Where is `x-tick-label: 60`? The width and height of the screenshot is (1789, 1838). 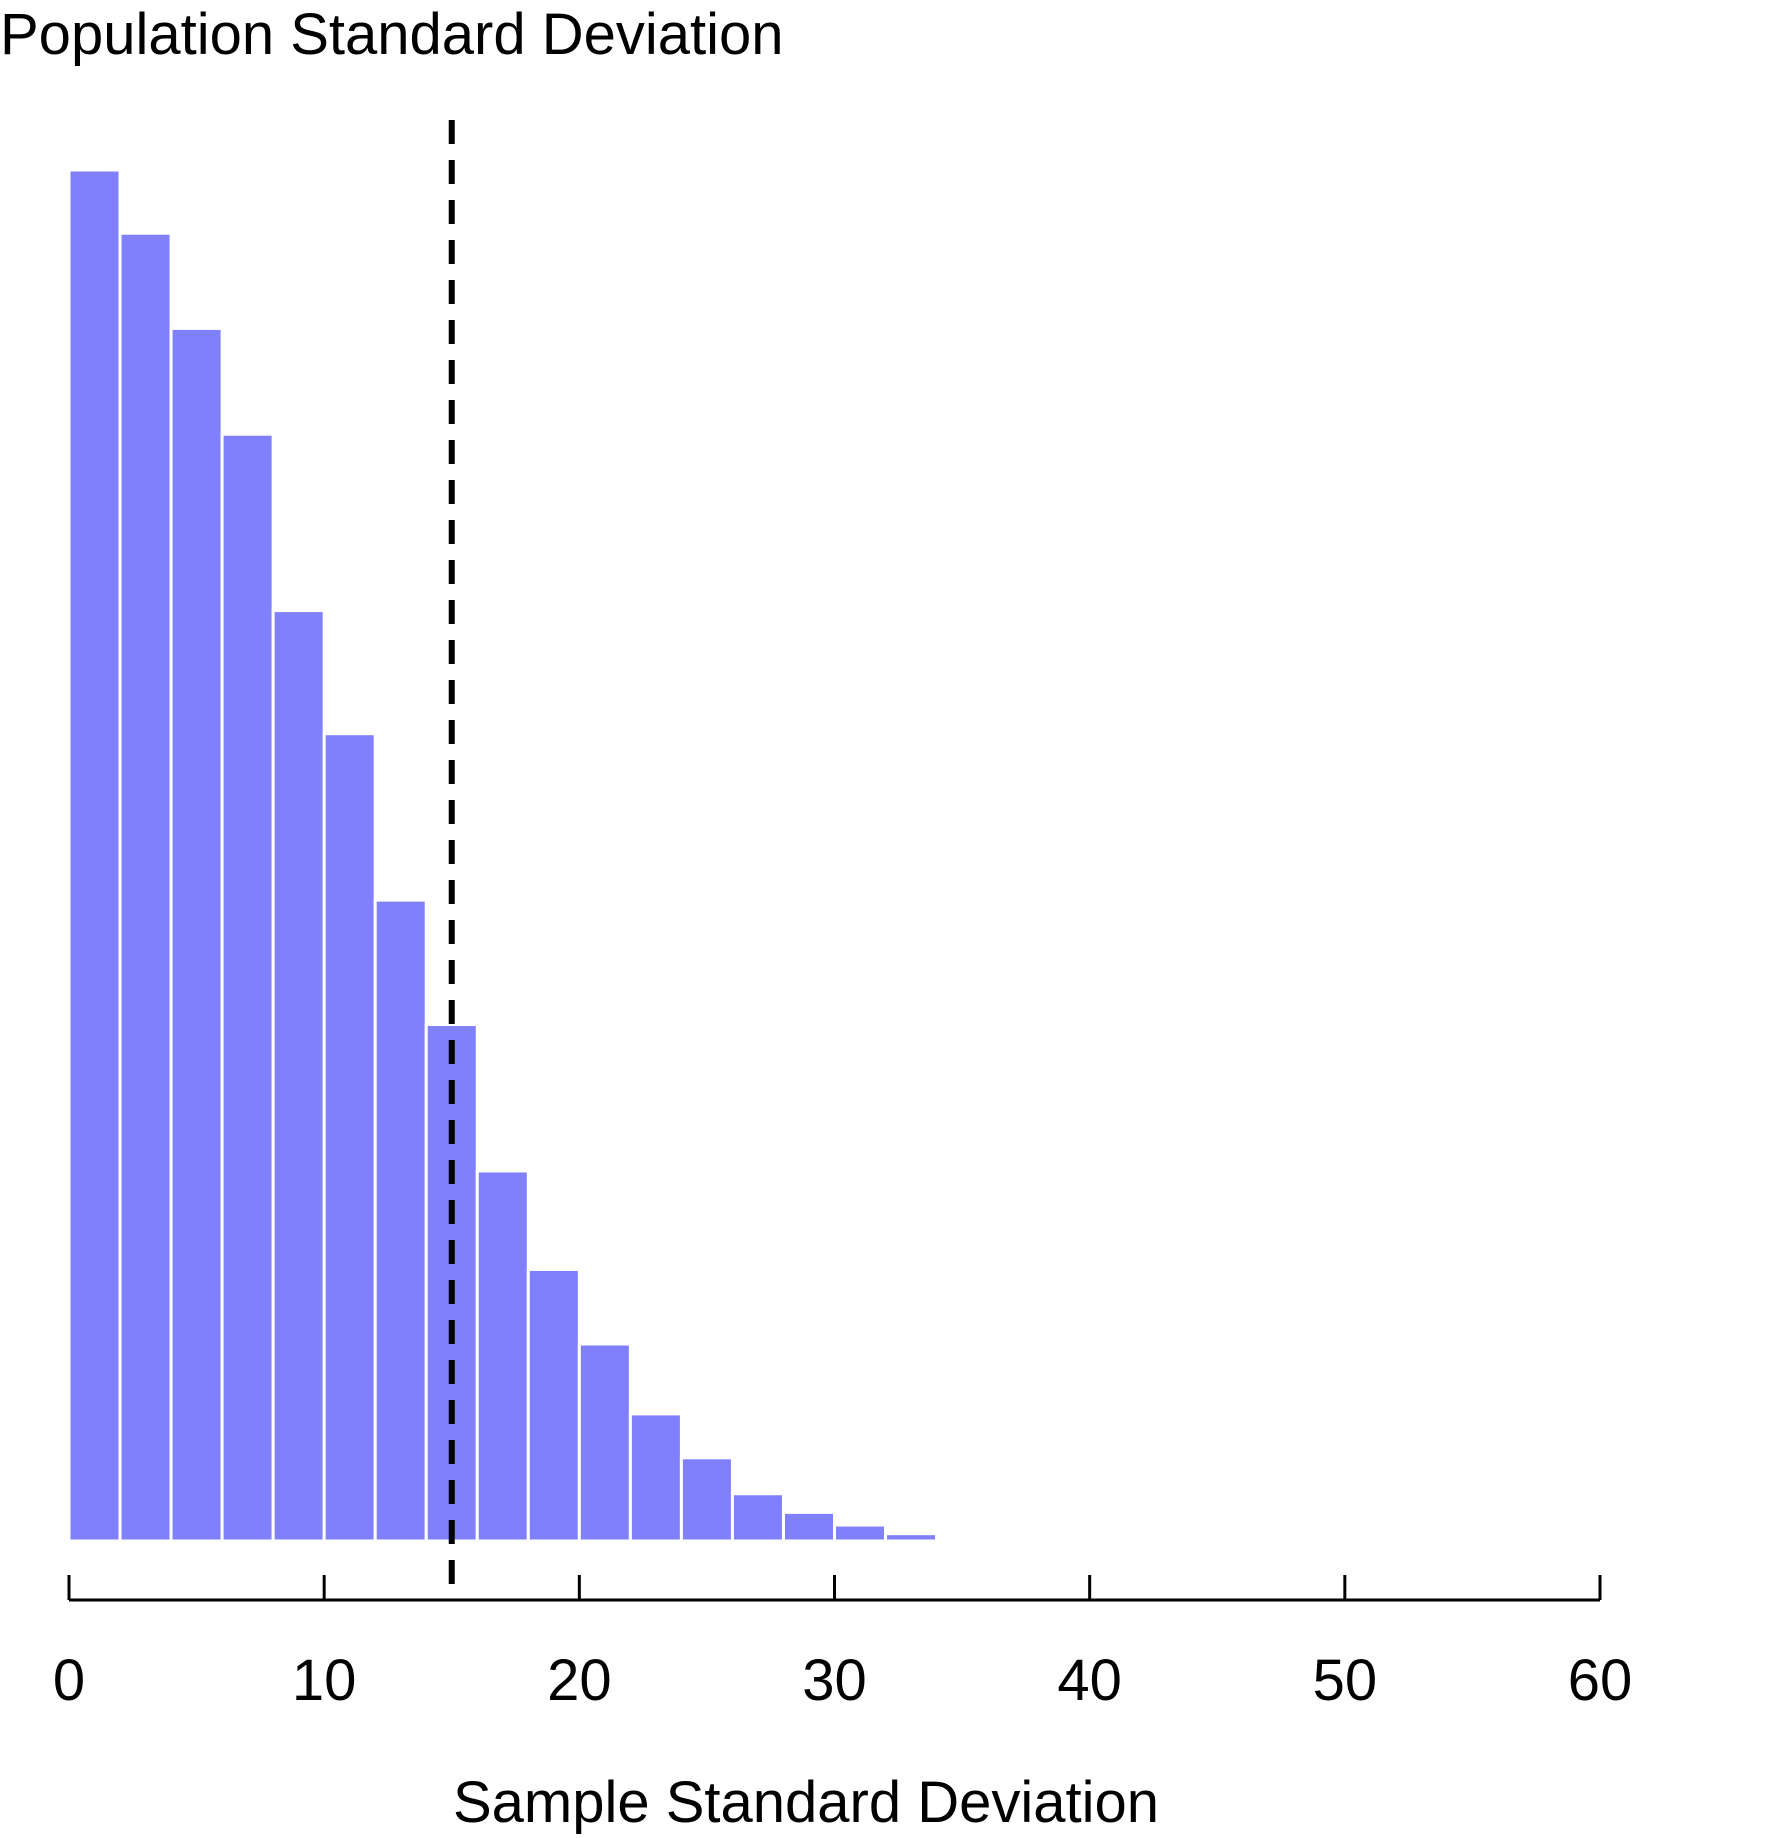
x-tick-label: 60 is located at coordinates (1600, 1680).